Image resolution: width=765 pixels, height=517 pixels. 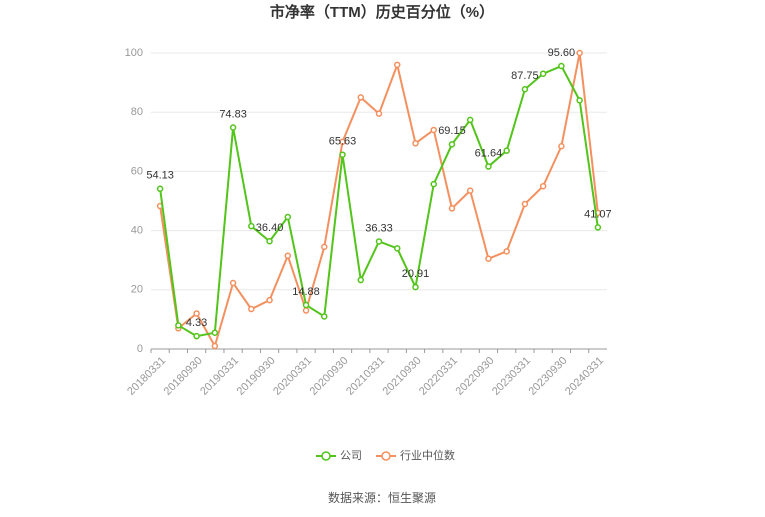 I want to click on legend-label: 行业中位数, so click(x=427, y=455).